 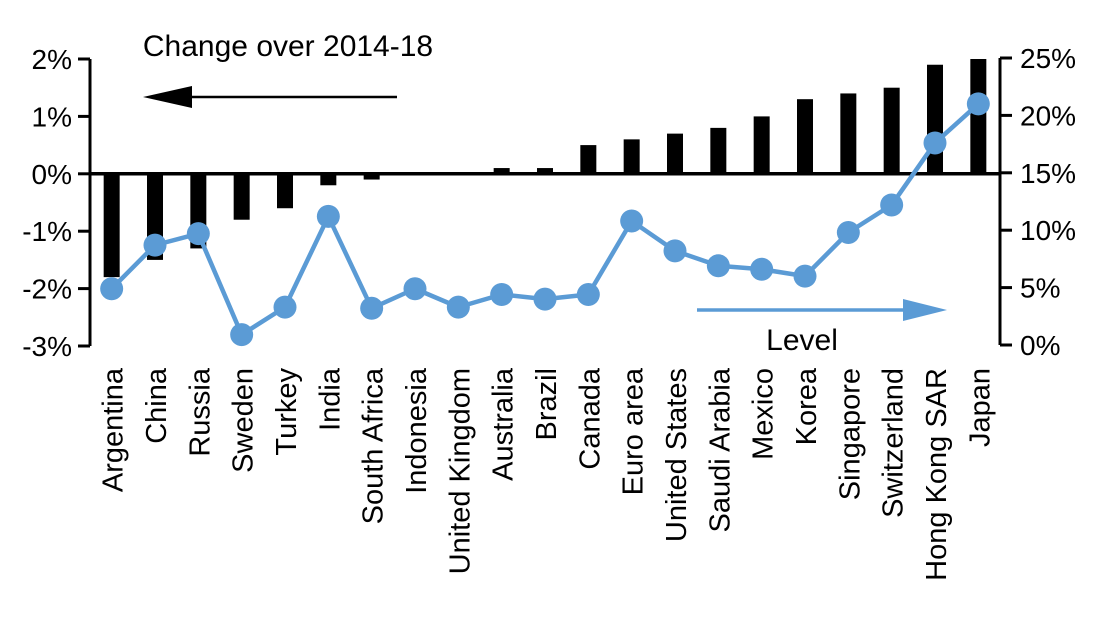 What do you see at coordinates (270, 97) in the screenshot?
I see `left-arrow-icon` at bounding box center [270, 97].